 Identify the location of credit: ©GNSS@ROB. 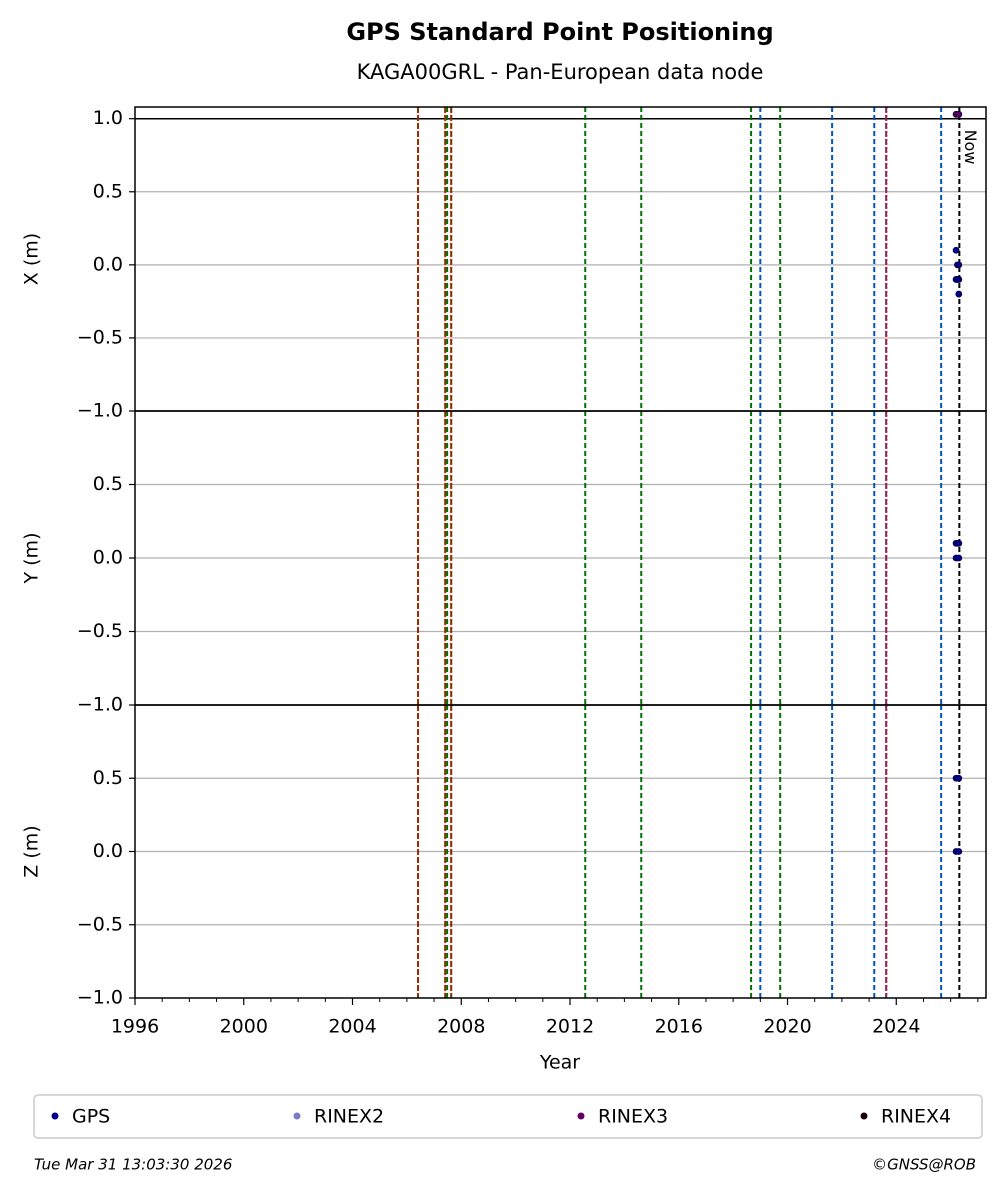
(924, 1165).